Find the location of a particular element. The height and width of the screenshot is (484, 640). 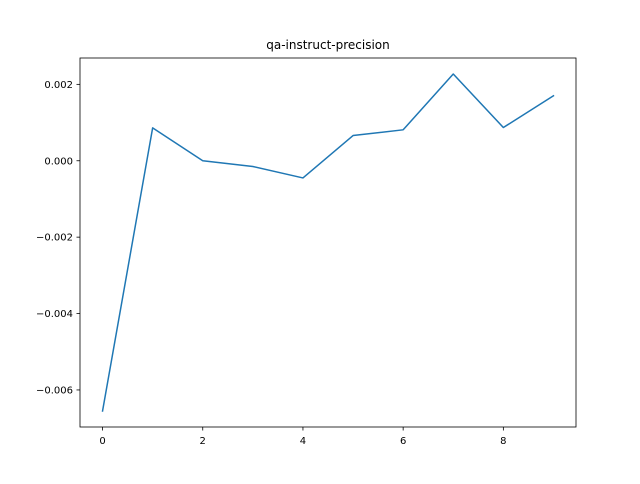

x-tick-label: 0 is located at coordinates (102, 441).